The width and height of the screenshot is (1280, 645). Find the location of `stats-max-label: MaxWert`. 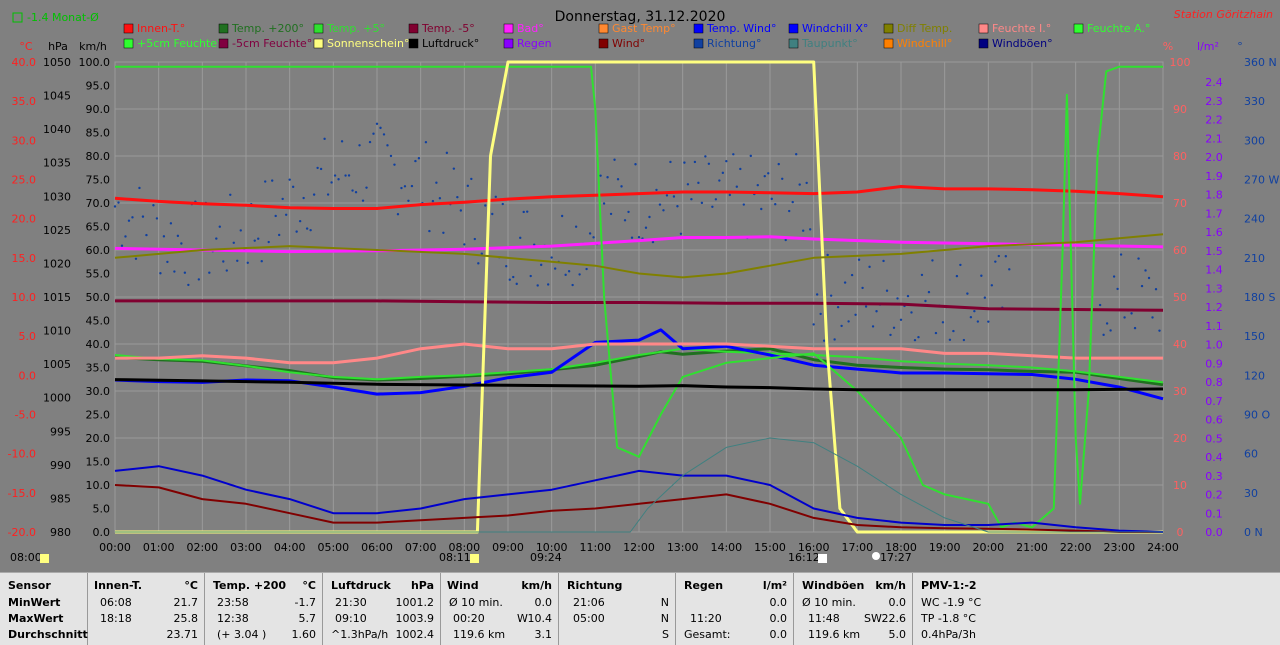

stats-max-label: MaxWert is located at coordinates (36, 618).